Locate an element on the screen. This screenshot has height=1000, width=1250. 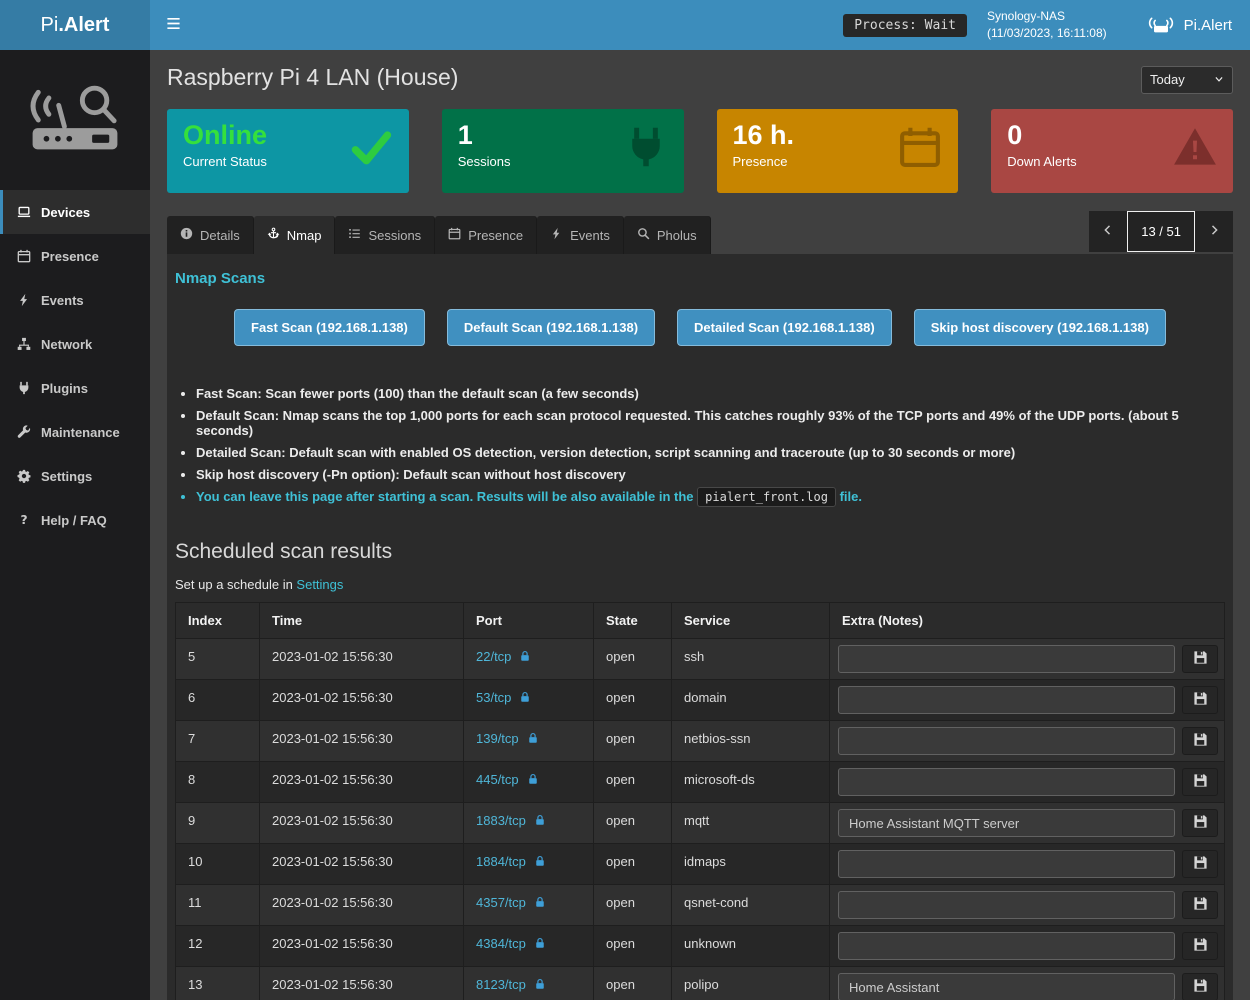
port-link: 4357/tcp is located at coordinates (501, 902).